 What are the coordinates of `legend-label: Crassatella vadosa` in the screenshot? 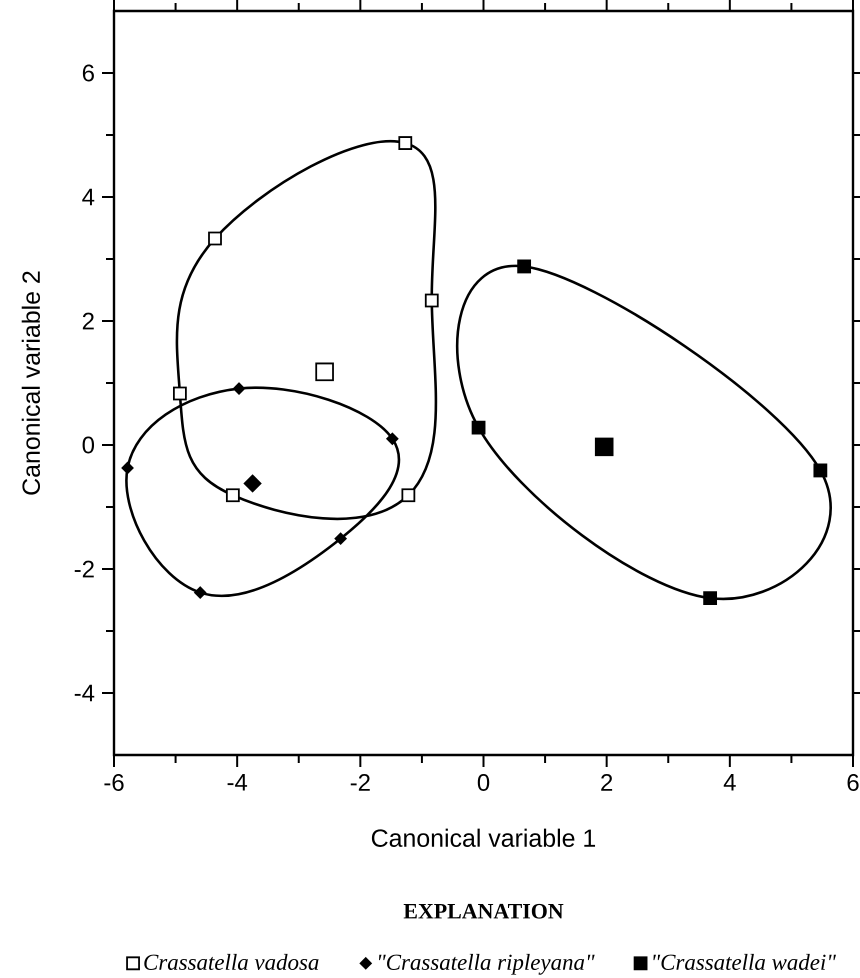 It's located at (231, 962).